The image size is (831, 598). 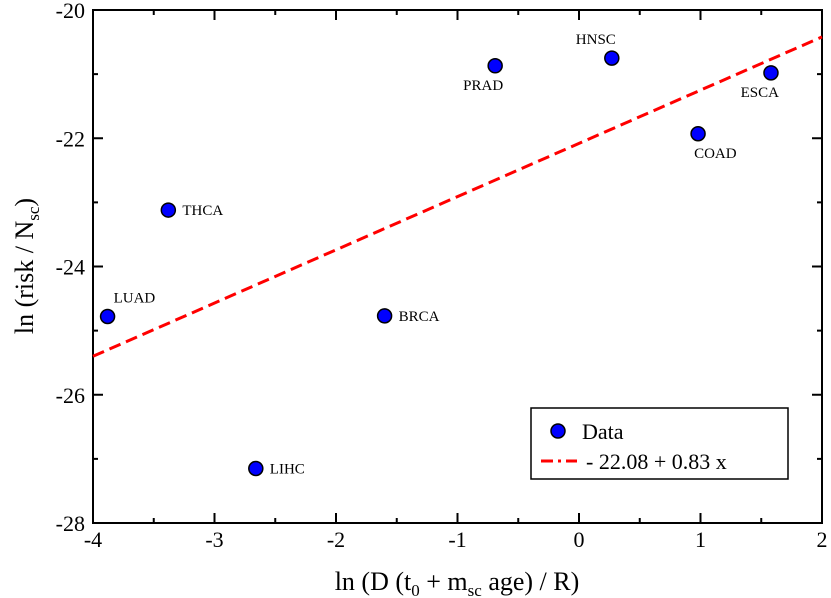 I want to click on legend-fit-label: - 22.08 + 0.83 x, so click(x=656, y=461).